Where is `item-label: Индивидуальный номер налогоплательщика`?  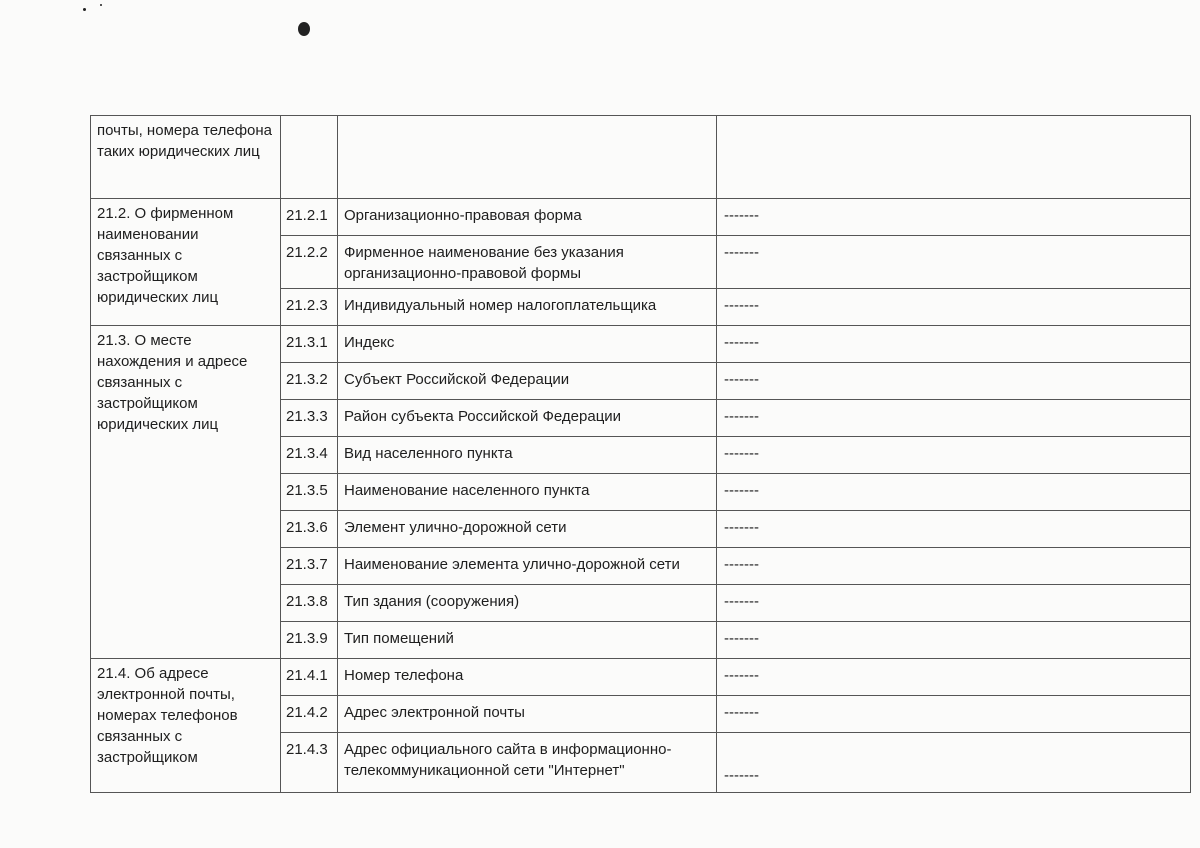 item-label: Индивидуальный номер налогоплательщика is located at coordinates (527, 307).